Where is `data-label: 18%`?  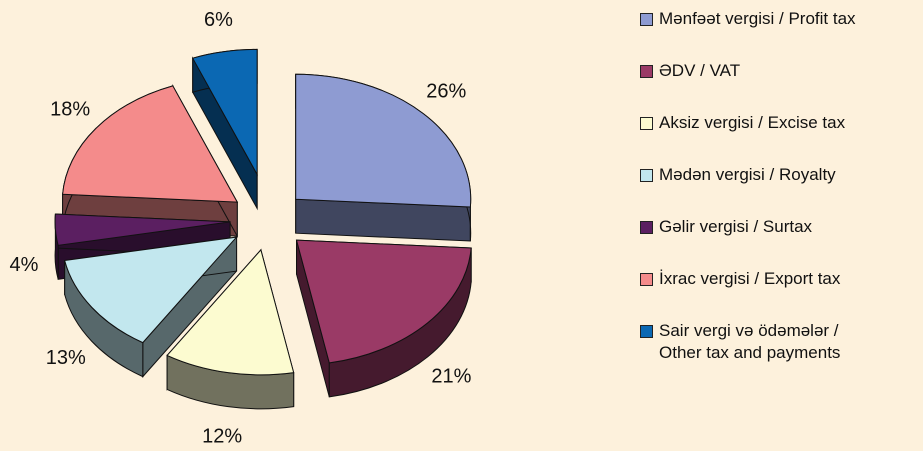
data-label: 18% is located at coordinates (70, 110).